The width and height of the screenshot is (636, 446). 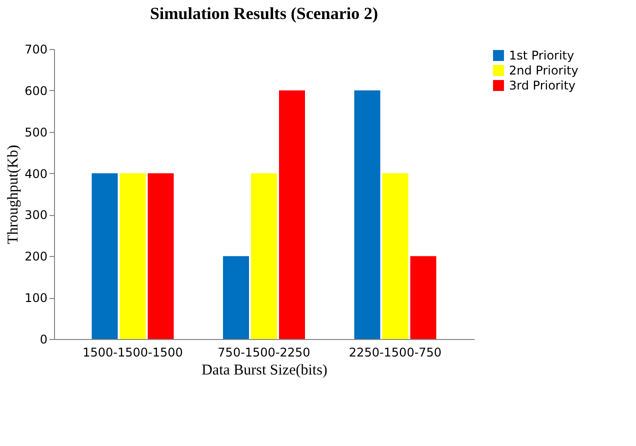 What do you see at coordinates (36, 257) in the screenshot?
I see `y-tick-label: 200` at bounding box center [36, 257].